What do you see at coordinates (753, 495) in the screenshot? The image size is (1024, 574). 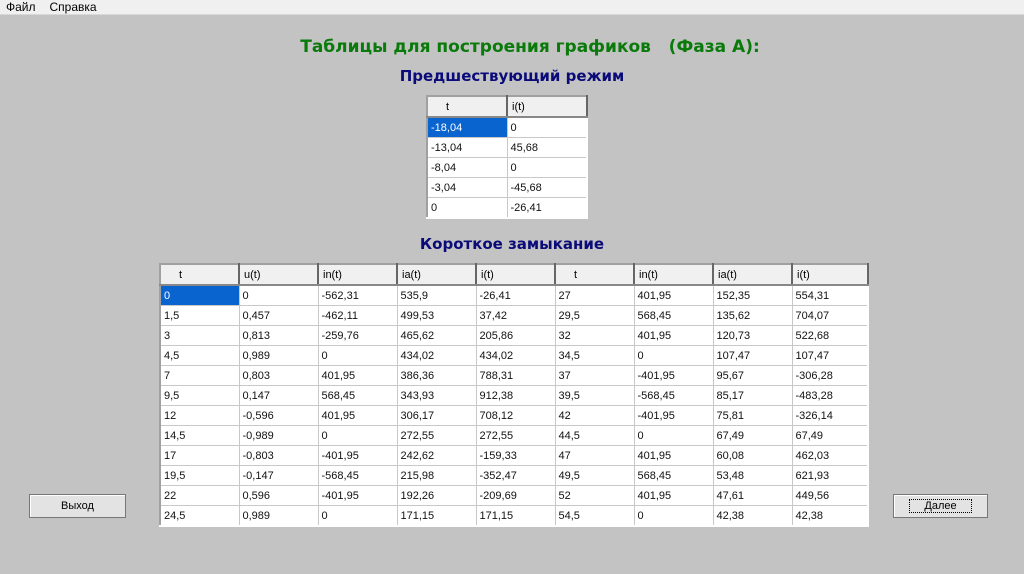 I see `table-cell: 47,61` at bounding box center [753, 495].